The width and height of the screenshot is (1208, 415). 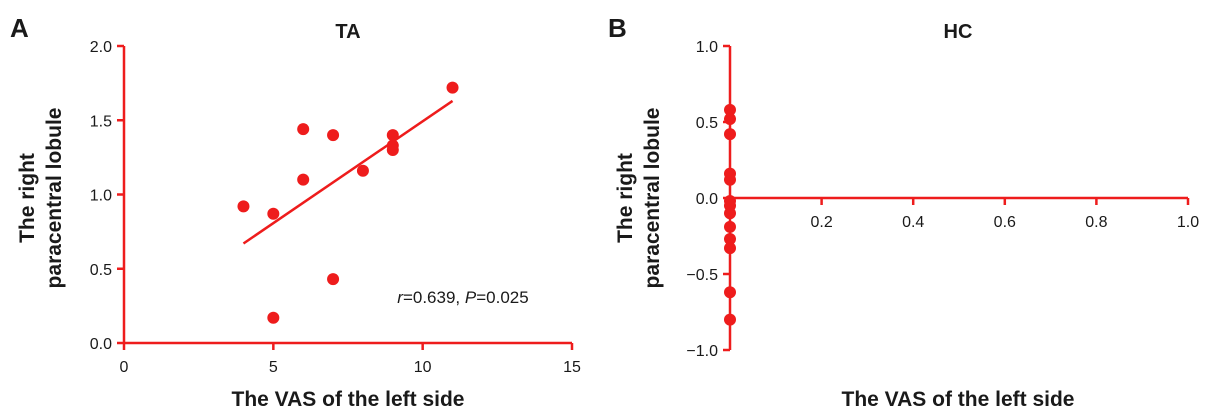 What do you see at coordinates (41, 198) in the screenshot?
I see `panel-a-y-axis-label: The right paracentral lobule` at bounding box center [41, 198].